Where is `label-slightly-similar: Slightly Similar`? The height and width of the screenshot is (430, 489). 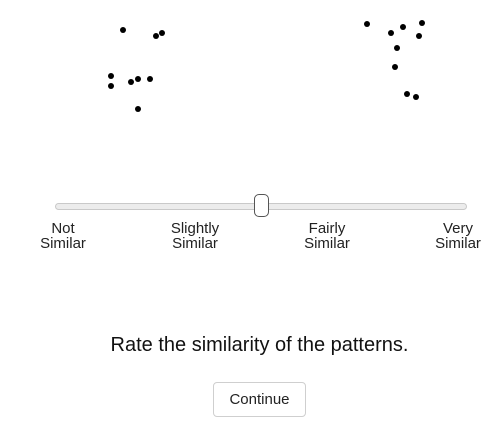
label-slightly-similar: Slightly Similar is located at coordinates (195, 236).